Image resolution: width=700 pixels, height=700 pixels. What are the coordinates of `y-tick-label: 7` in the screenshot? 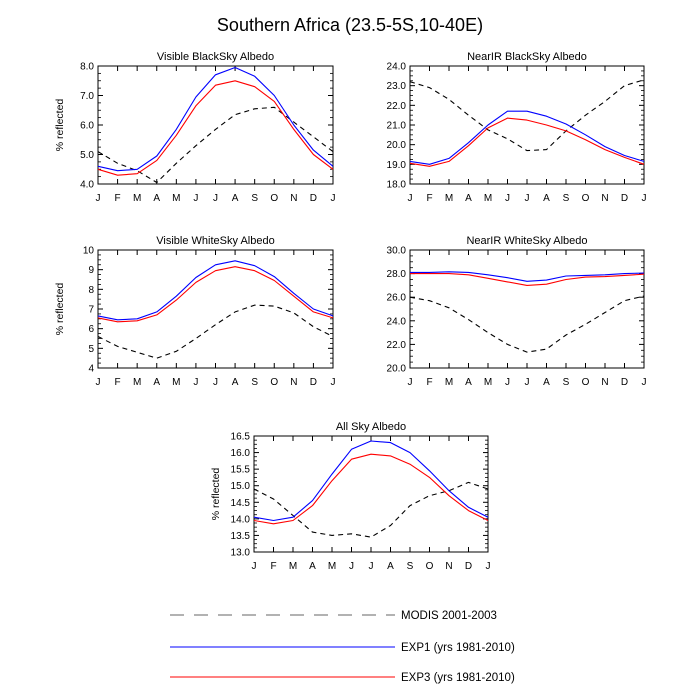 It's located at (91, 310).